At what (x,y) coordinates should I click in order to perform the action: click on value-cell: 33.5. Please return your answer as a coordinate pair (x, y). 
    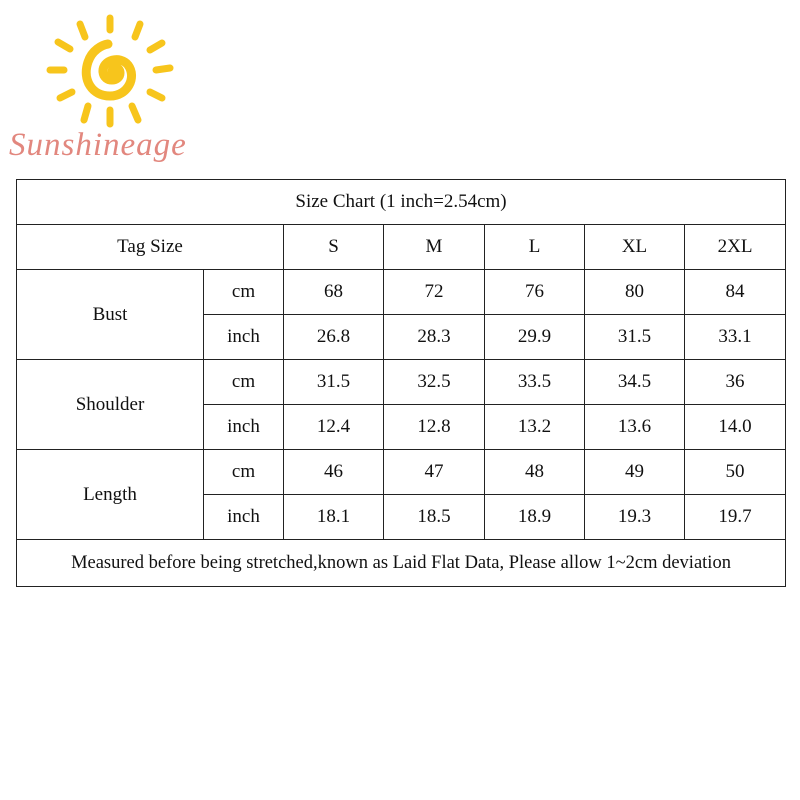
    Looking at the image, I should click on (534, 382).